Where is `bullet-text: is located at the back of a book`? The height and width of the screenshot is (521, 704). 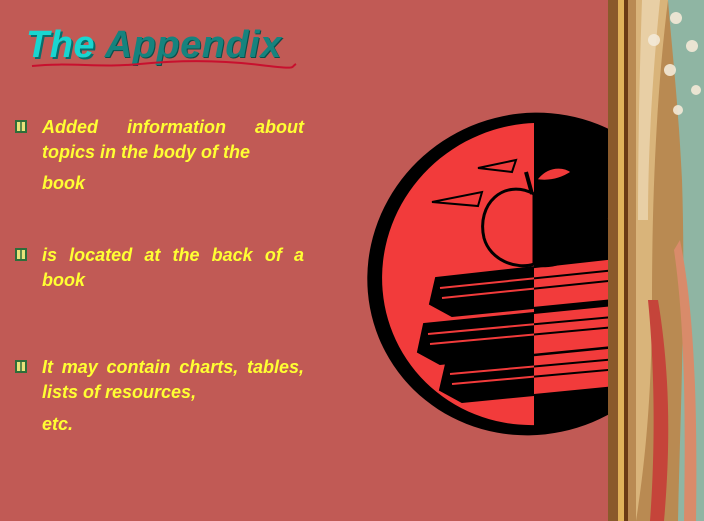 bullet-text: is located at the back of a book is located at coordinates (173, 268).